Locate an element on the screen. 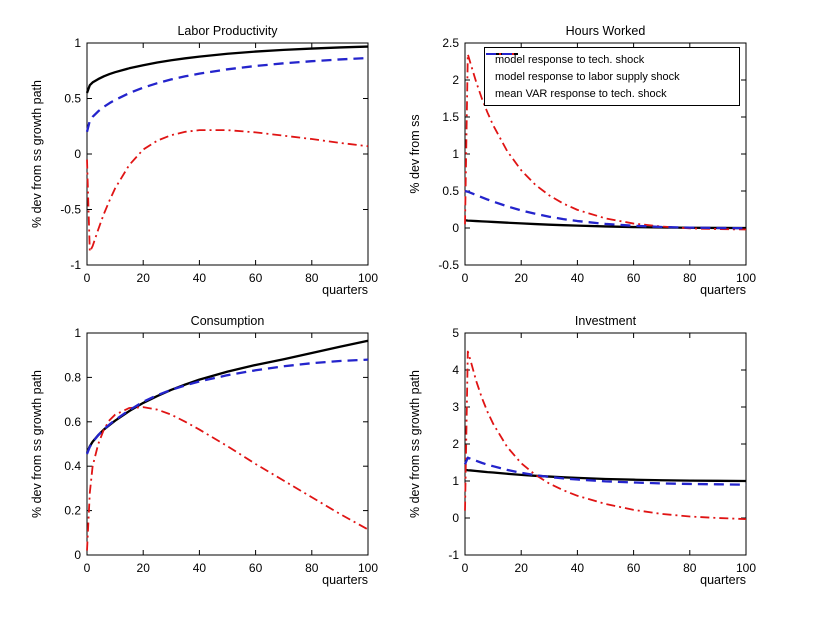  y-axis-label-labor-productivity: % dev from ss growth path is located at coordinates (37, 154).